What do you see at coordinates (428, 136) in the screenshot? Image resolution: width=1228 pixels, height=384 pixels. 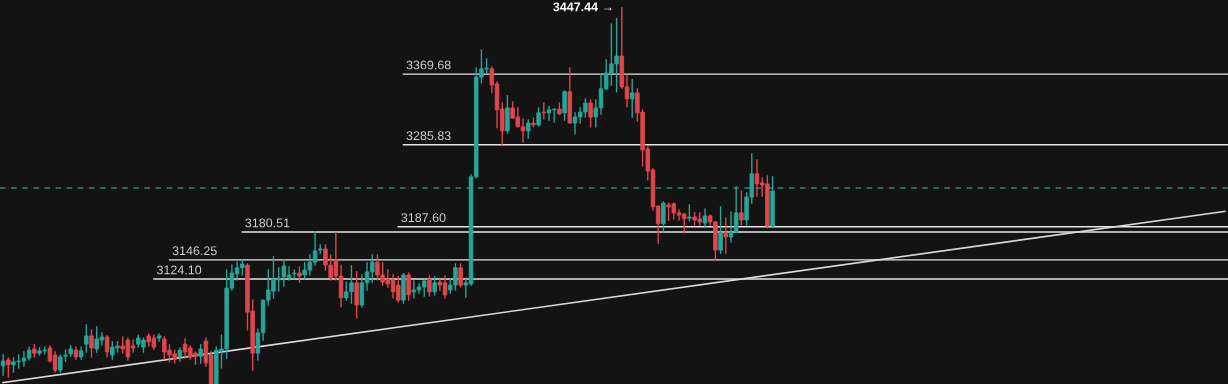 I see `annotation: 3285.83` at bounding box center [428, 136].